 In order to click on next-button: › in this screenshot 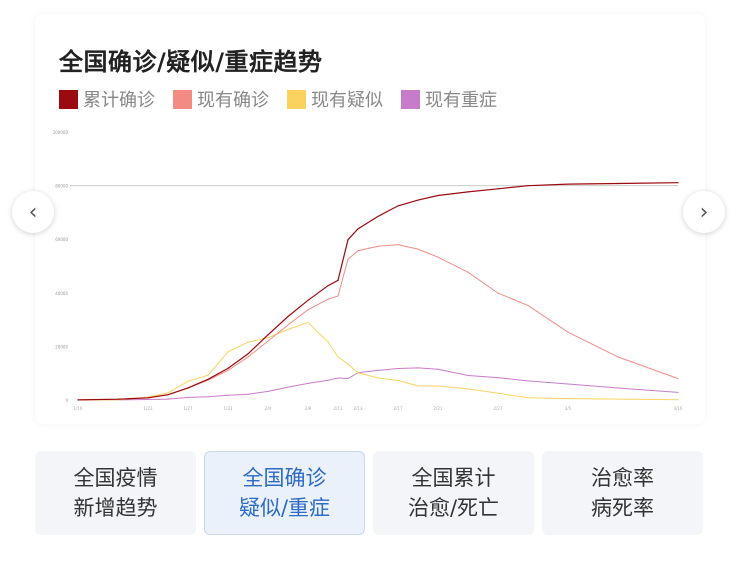, I will do `click(704, 212)`.